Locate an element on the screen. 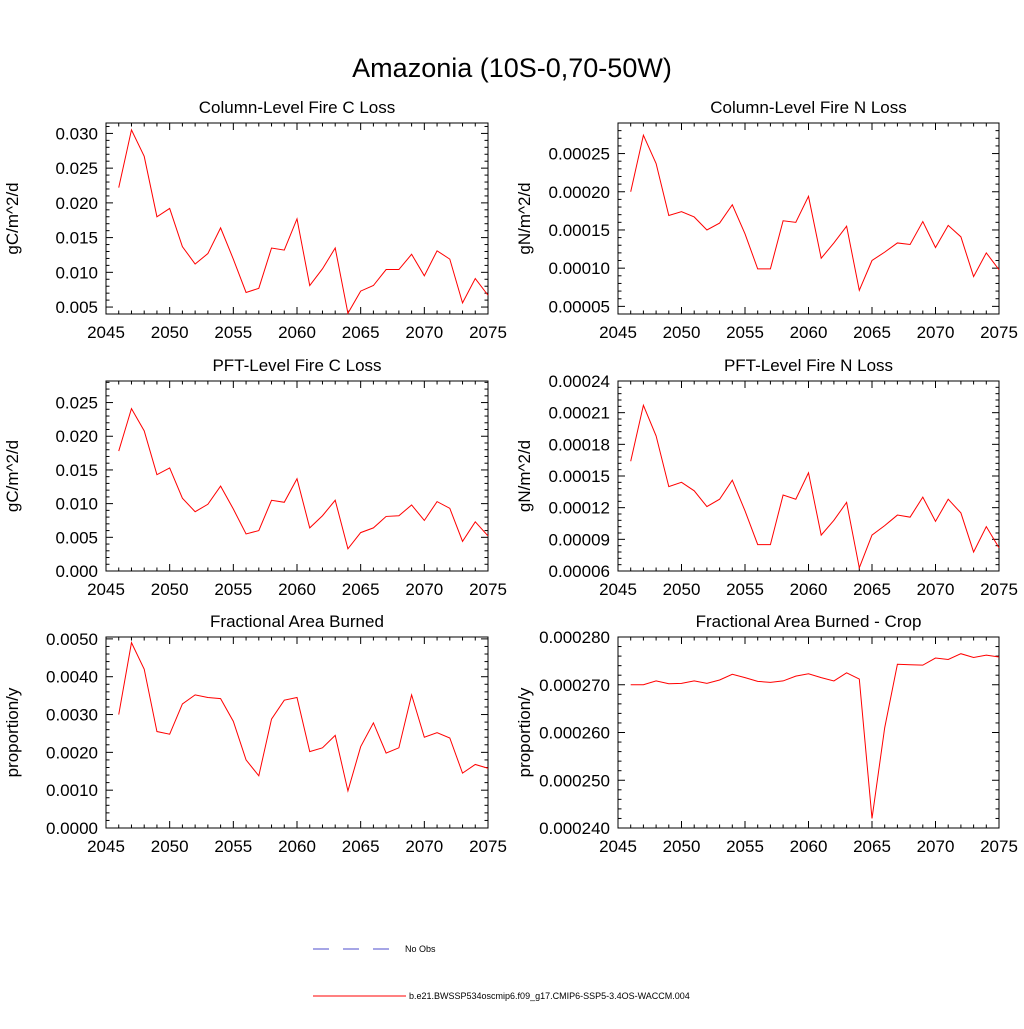 The width and height of the screenshot is (1024, 1029). y-tick-label: 0.0000 is located at coordinates (72, 828).